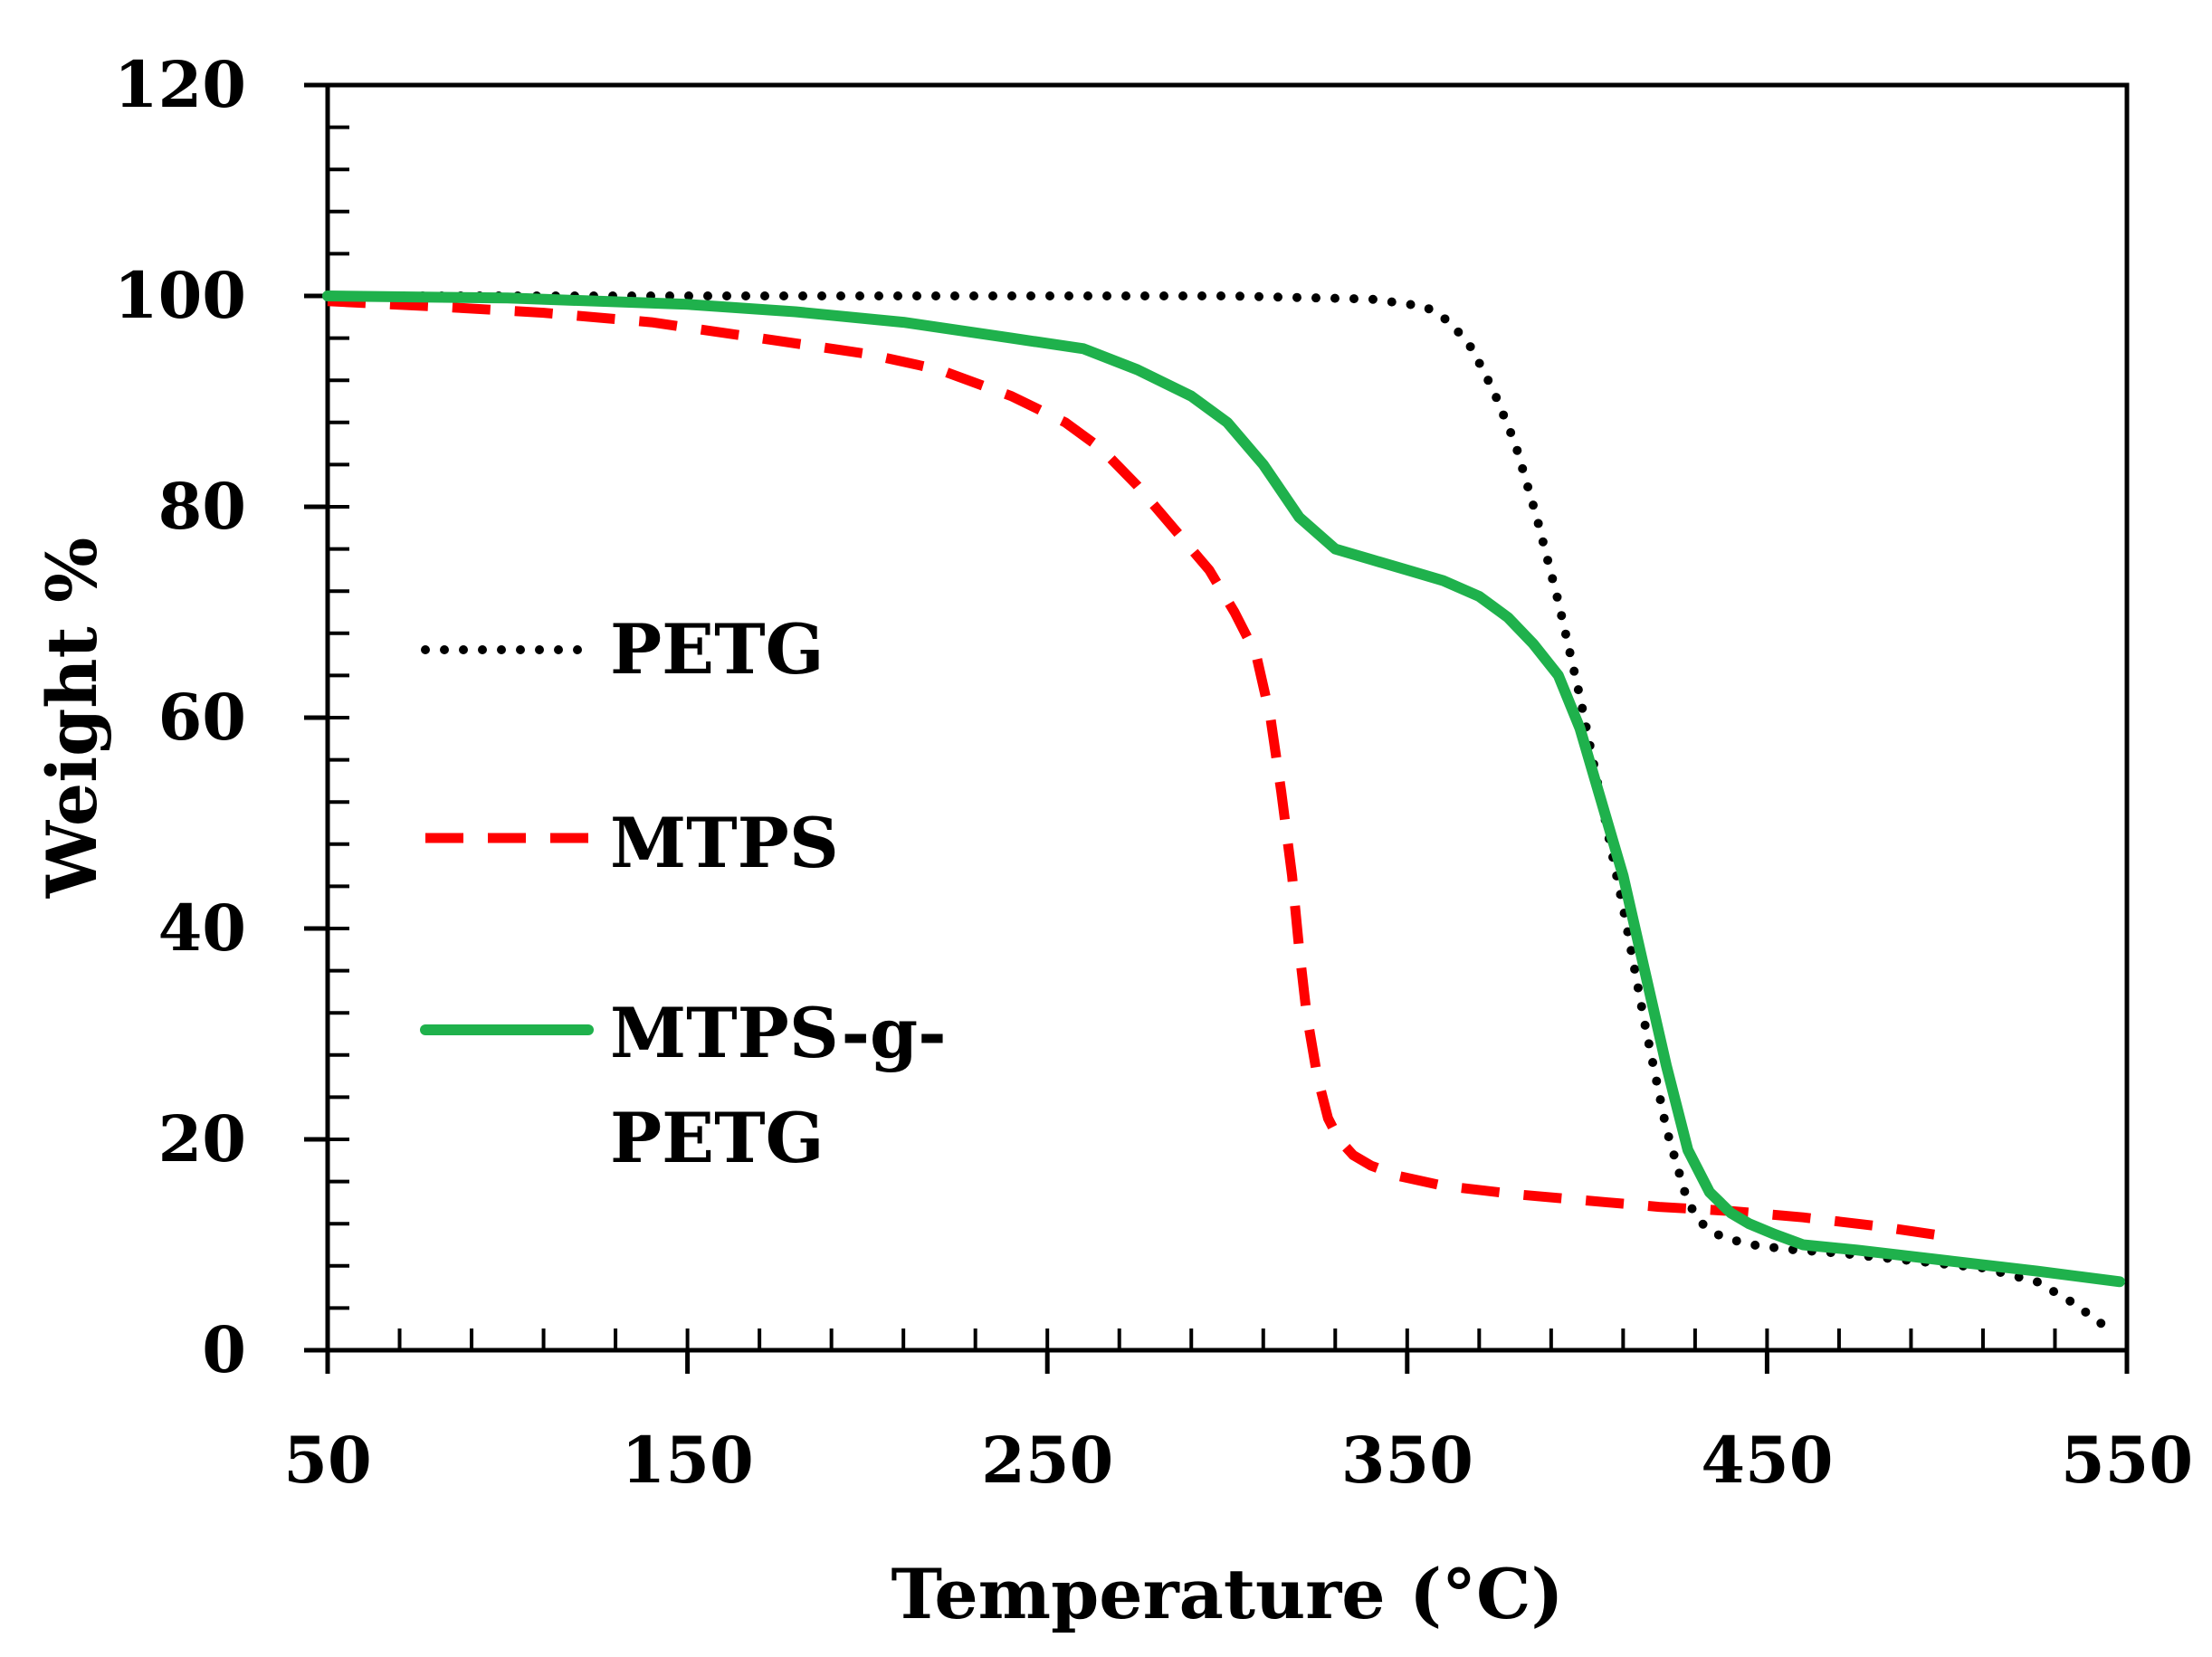 This screenshot has height=1657, width=2212. I want to click on legend: PETG MTPS MTPS-g- PETG, so click(683, 893).